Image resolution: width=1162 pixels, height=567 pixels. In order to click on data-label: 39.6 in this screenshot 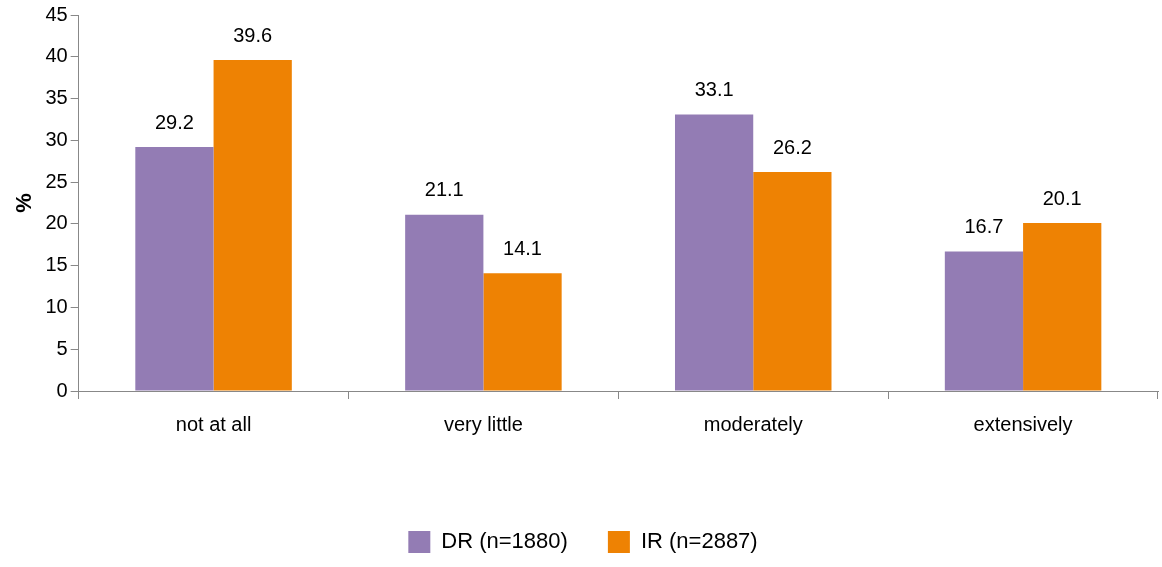, I will do `click(253, 34)`.